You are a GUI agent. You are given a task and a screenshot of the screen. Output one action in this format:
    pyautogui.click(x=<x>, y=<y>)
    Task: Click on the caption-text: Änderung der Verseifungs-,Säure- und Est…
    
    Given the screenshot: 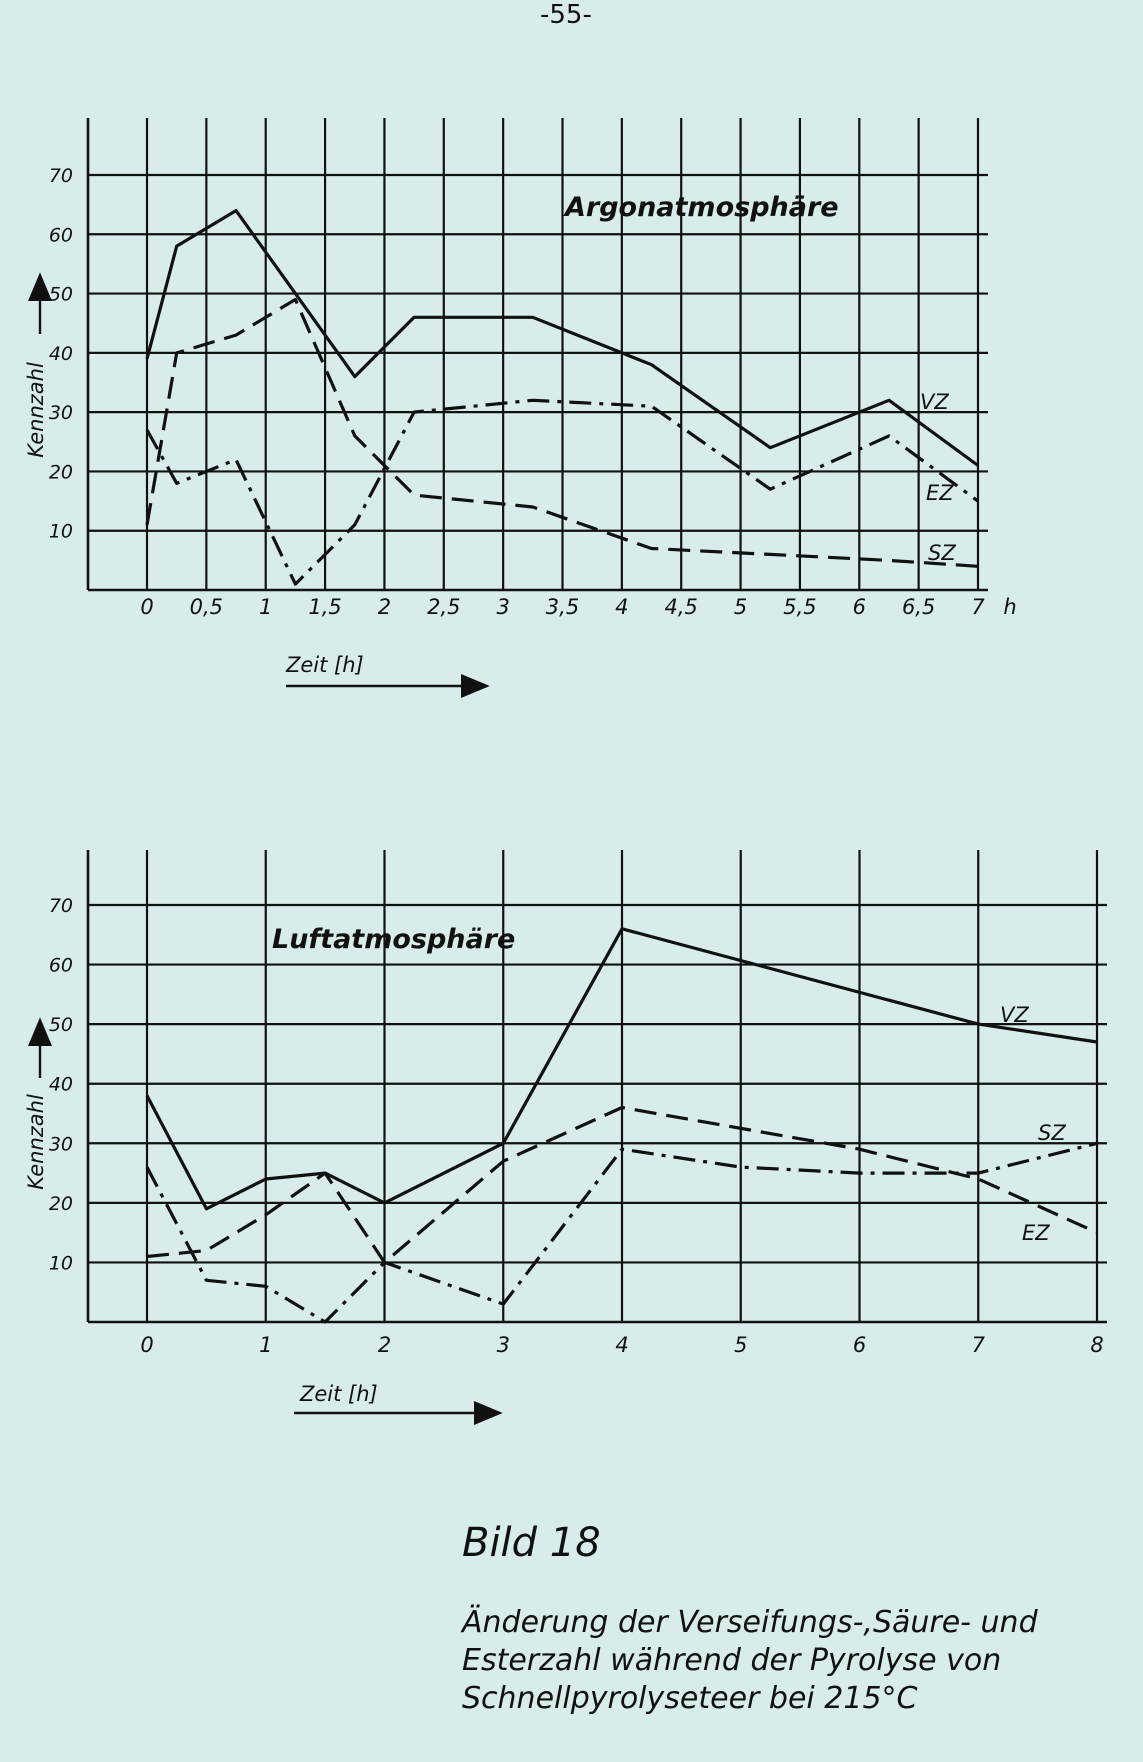 What is the action you would take?
    pyautogui.click(x=750, y=1660)
    